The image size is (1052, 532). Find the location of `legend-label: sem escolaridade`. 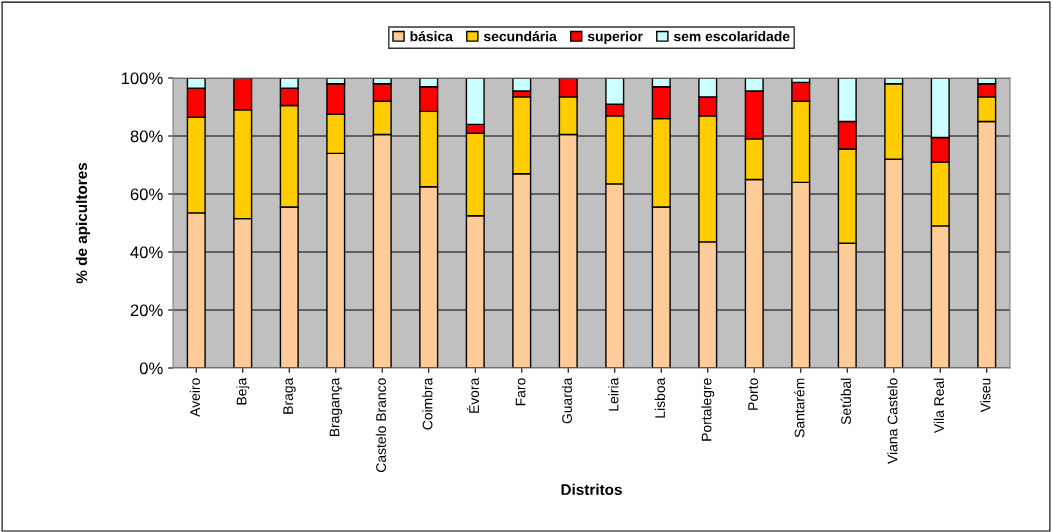

legend-label: sem escolaridade is located at coordinates (731, 36).